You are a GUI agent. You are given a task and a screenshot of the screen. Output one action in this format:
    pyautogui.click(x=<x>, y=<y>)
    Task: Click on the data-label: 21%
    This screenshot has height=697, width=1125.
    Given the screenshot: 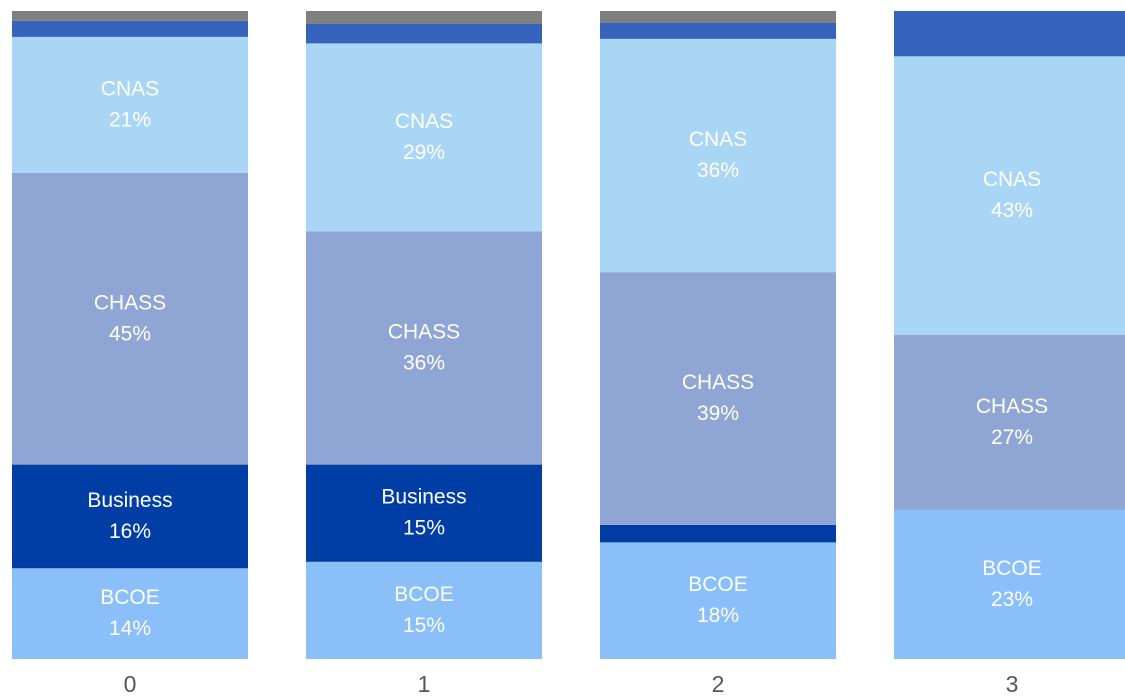 What is the action you would take?
    pyautogui.click(x=130, y=120)
    